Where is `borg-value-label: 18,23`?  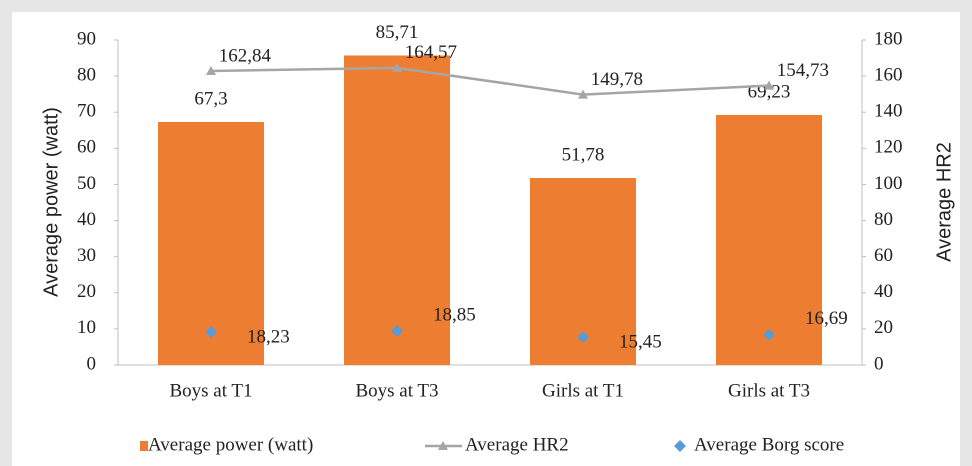
borg-value-label: 18,23 is located at coordinates (268, 336).